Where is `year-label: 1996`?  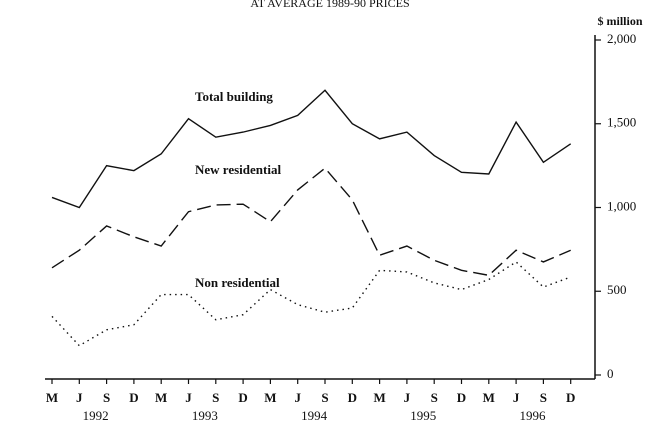 year-label: 1996 is located at coordinates (532, 415).